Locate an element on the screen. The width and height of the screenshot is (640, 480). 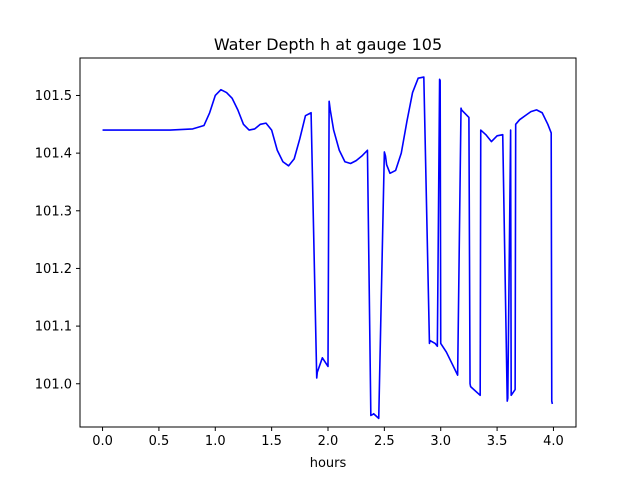
x-tick-label: 1.0 is located at coordinates (215, 441).